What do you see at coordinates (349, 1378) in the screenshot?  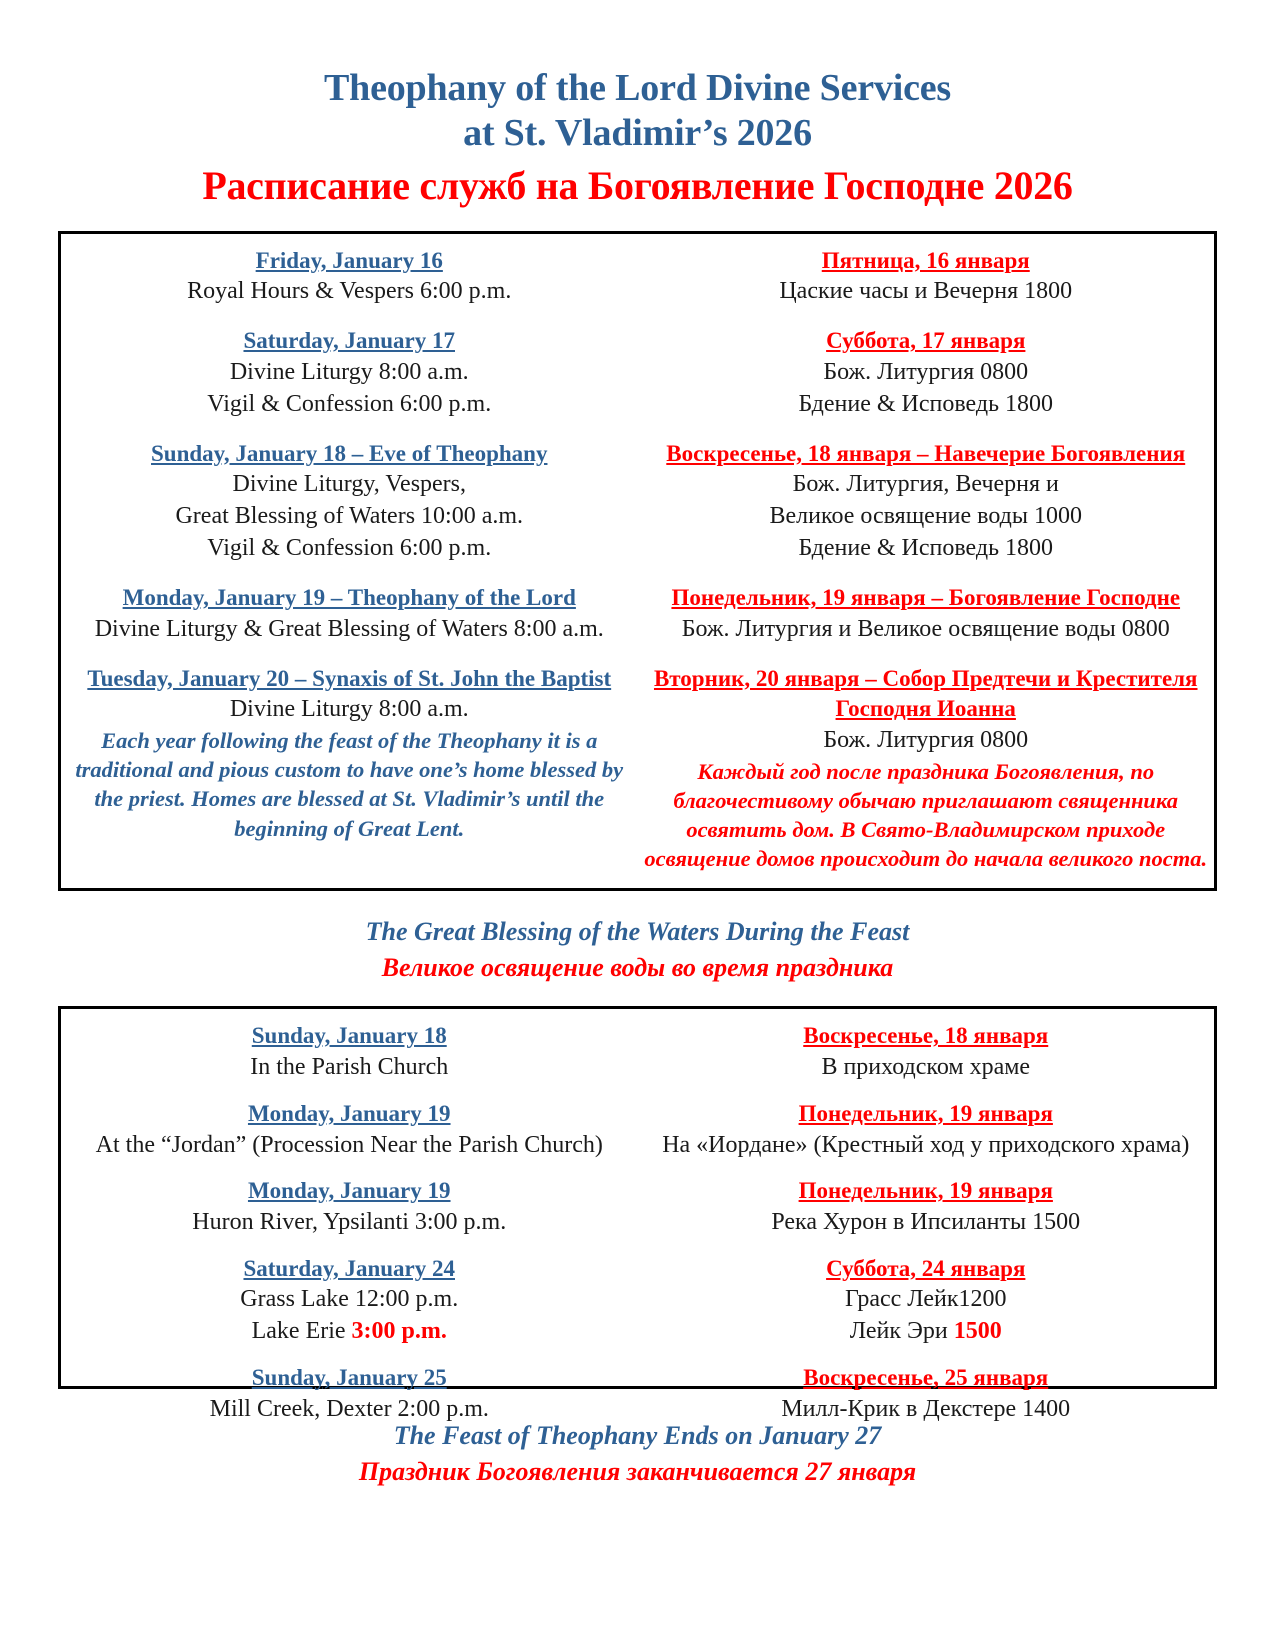 I see `water-blessing-date-heading: Sunday, January 25` at bounding box center [349, 1378].